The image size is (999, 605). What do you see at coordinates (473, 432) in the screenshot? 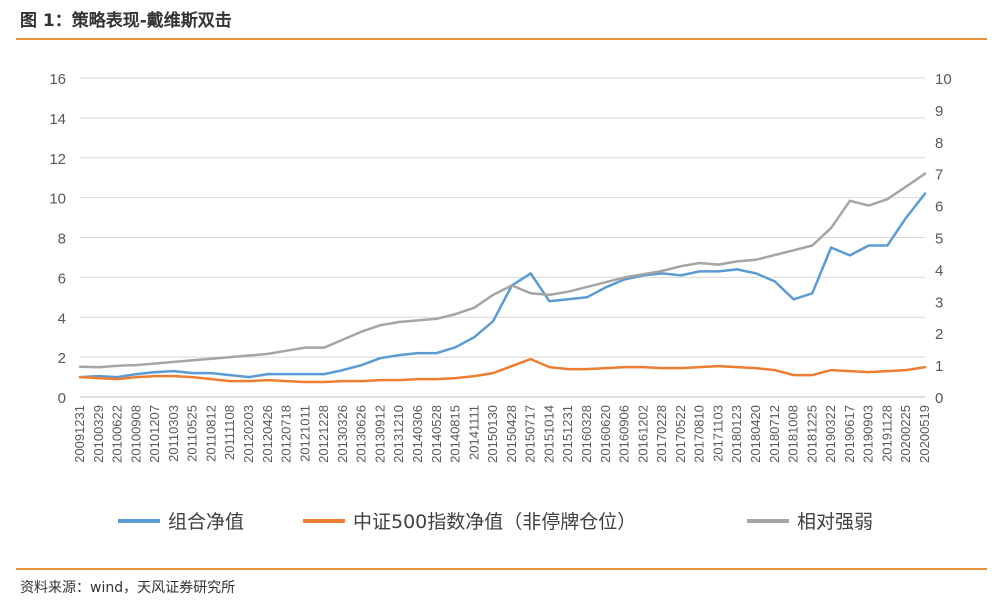
I see `x-tick-label: 20141111` at bounding box center [473, 432].